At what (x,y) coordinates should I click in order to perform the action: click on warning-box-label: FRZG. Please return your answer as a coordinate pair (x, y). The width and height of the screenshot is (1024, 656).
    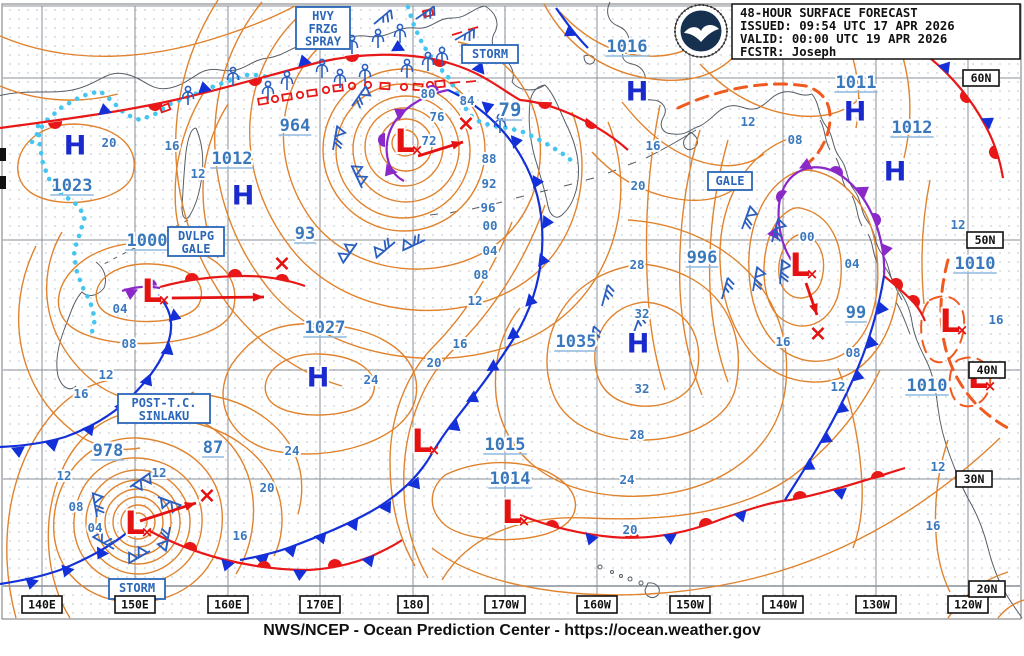
    Looking at the image, I should click on (323, 29).